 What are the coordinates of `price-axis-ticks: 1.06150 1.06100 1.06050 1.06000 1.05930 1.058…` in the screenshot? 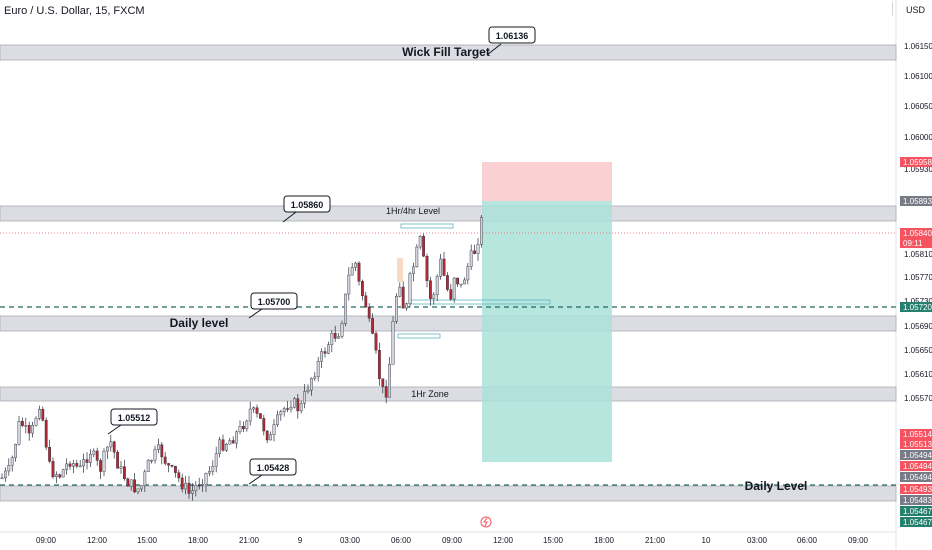 It's located at (918, 222).